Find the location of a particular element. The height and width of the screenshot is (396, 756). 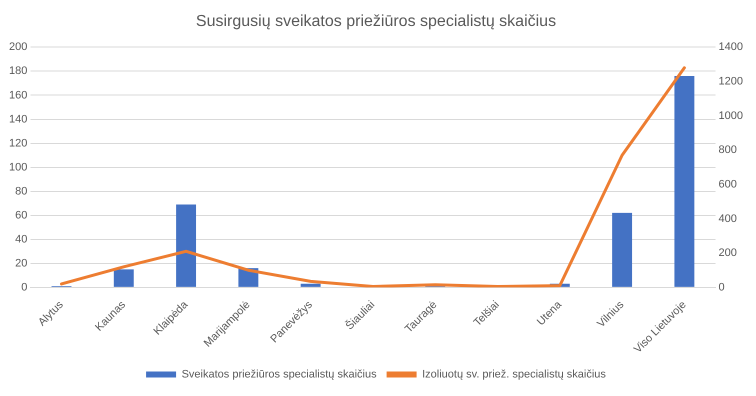

y2-tick-label: 600 is located at coordinates (727, 184).